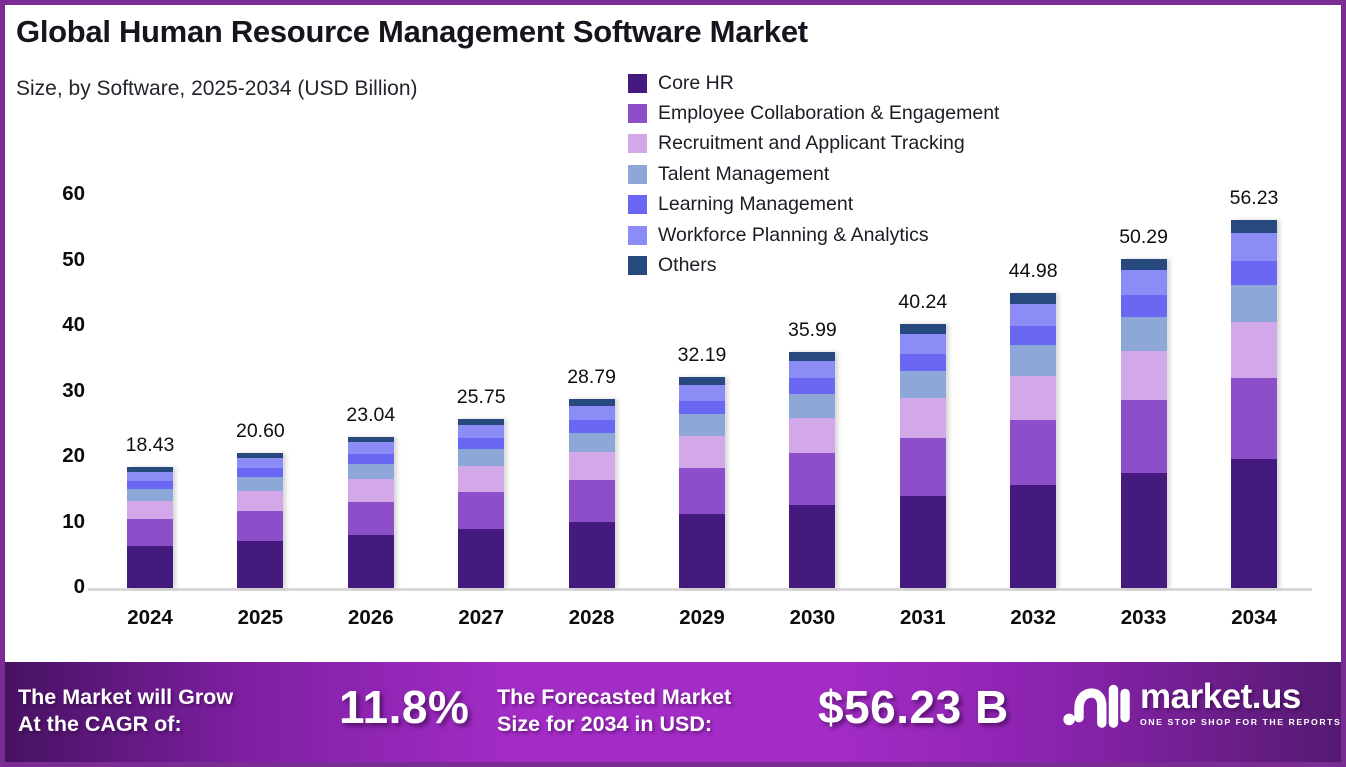  I want to click on bar-total-label: 40.24, so click(923, 302).